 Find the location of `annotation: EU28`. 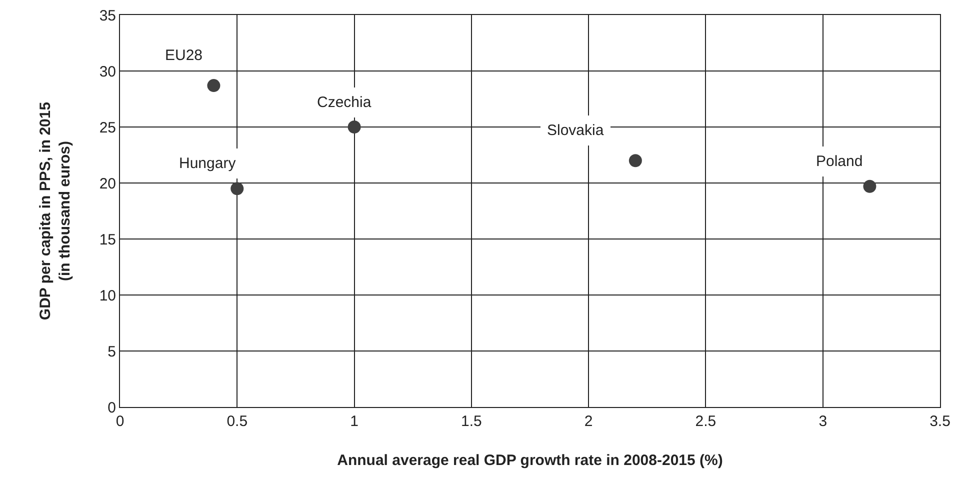

annotation: EU28 is located at coordinates (184, 55).